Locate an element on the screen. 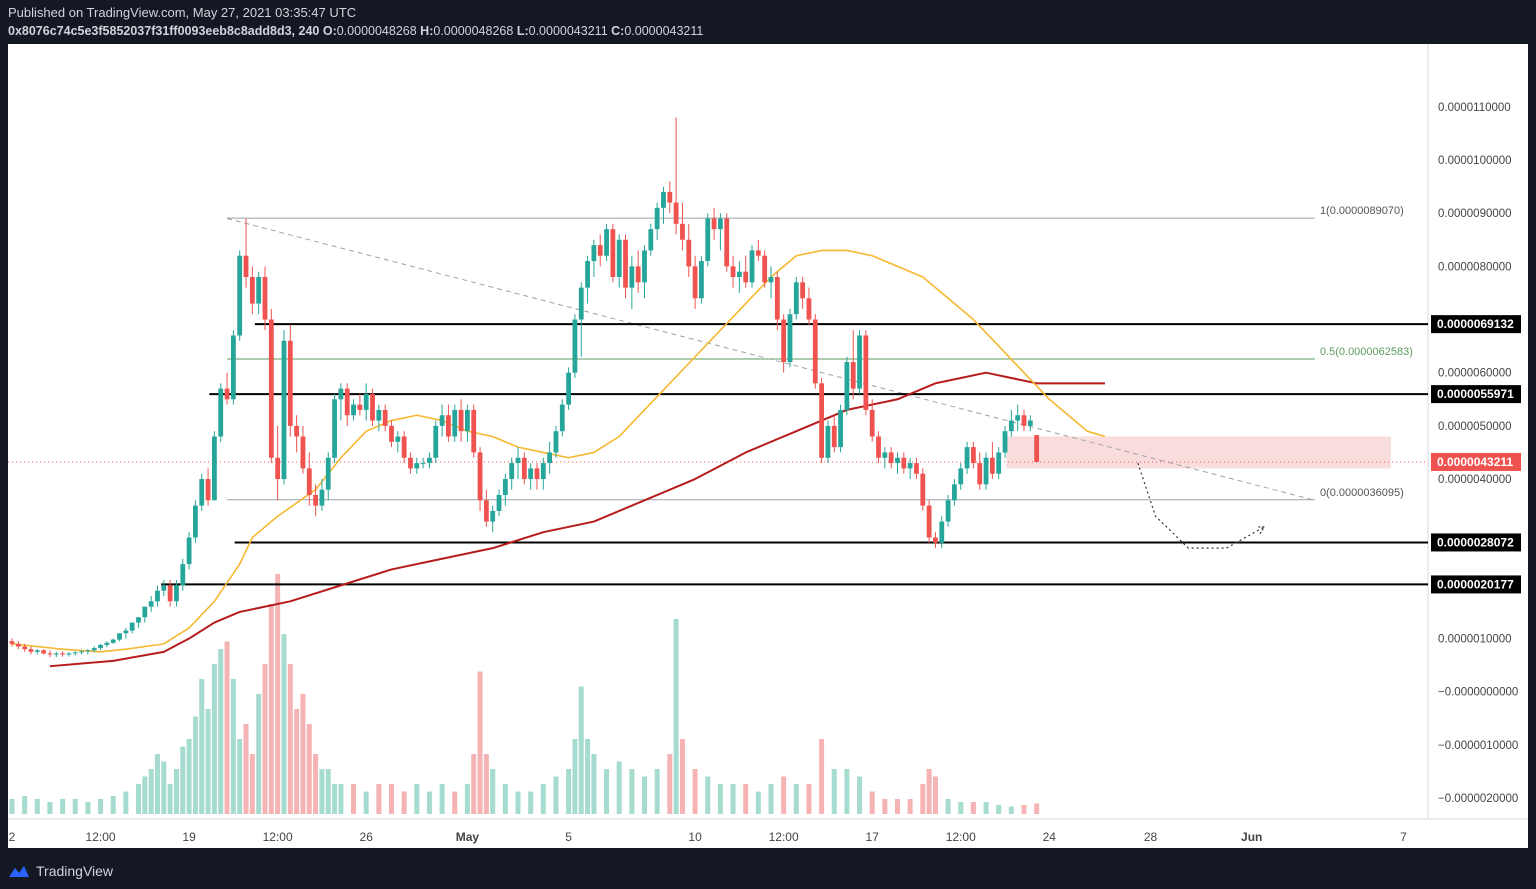  close-label: C: is located at coordinates (618, 31).